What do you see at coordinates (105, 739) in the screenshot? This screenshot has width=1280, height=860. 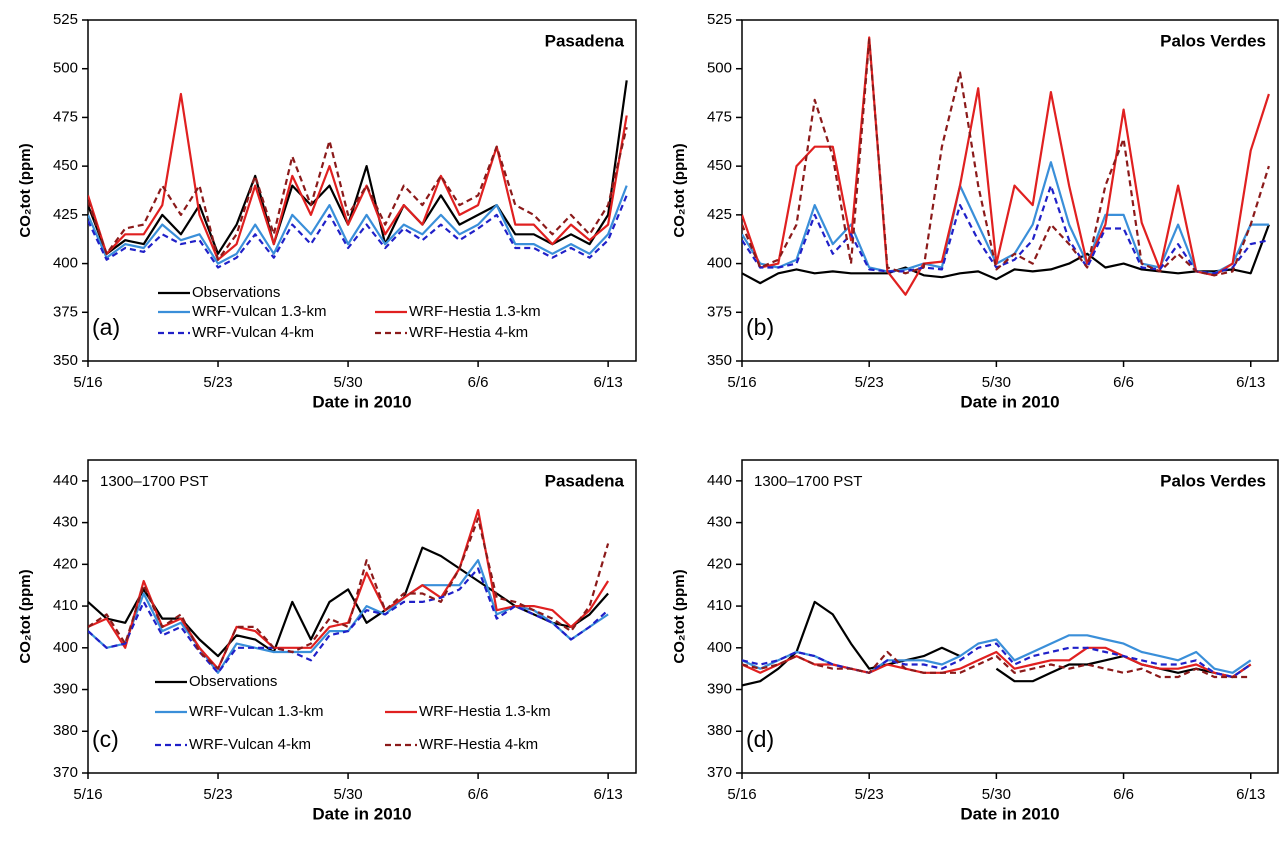 I see `panel-label: (c)` at bounding box center [105, 739].